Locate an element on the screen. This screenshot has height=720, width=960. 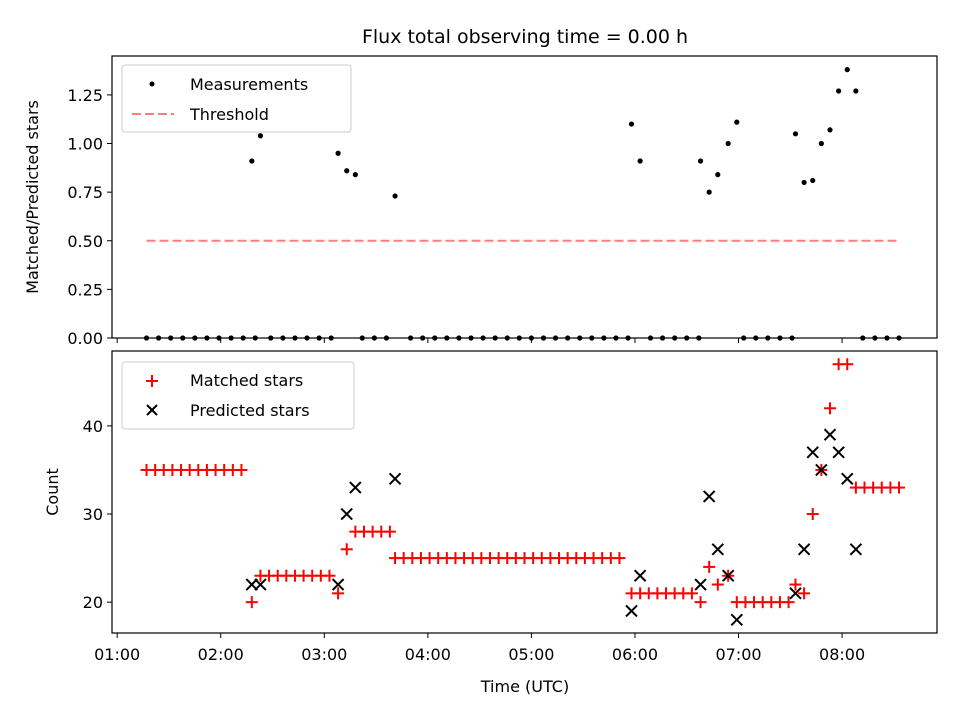
bottom-y-ticks: 20 30 40 is located at coordinates (97, 514).